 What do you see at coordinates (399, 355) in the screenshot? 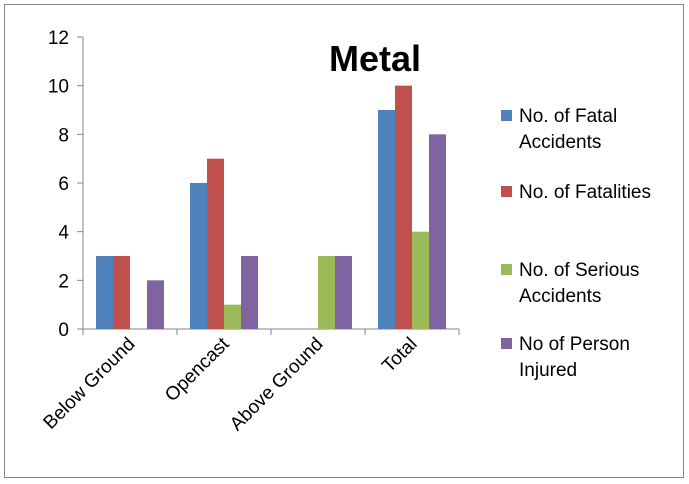
I see `x-category-label: Total` at bounding box center [399, 355].